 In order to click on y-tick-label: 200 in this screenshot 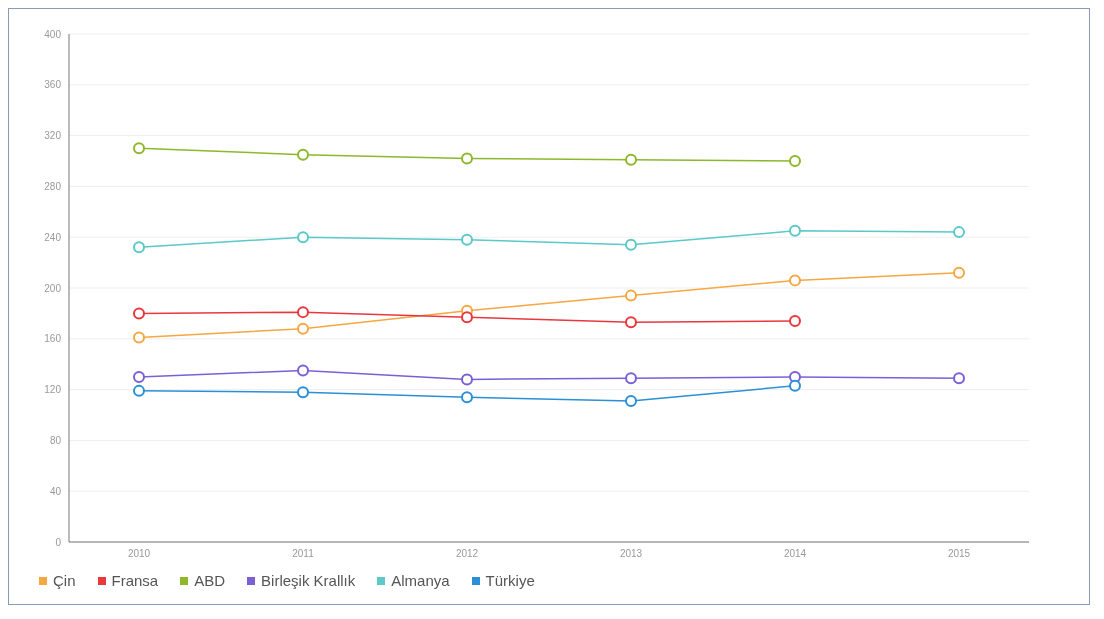, I will do `click(53, 288)`.